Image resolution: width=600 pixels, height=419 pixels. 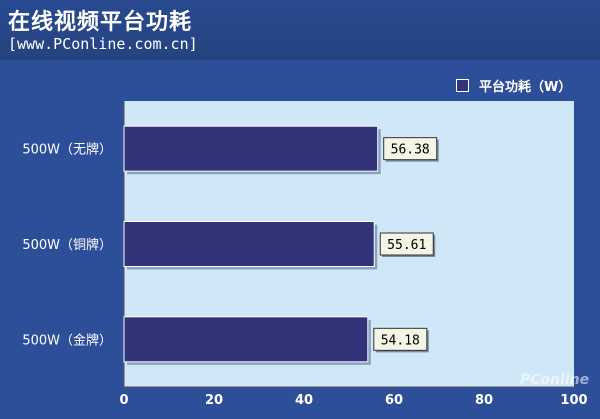 I want to click on chart-subtitle: [www.PConline.com.cn], so click(x=103, y=44).